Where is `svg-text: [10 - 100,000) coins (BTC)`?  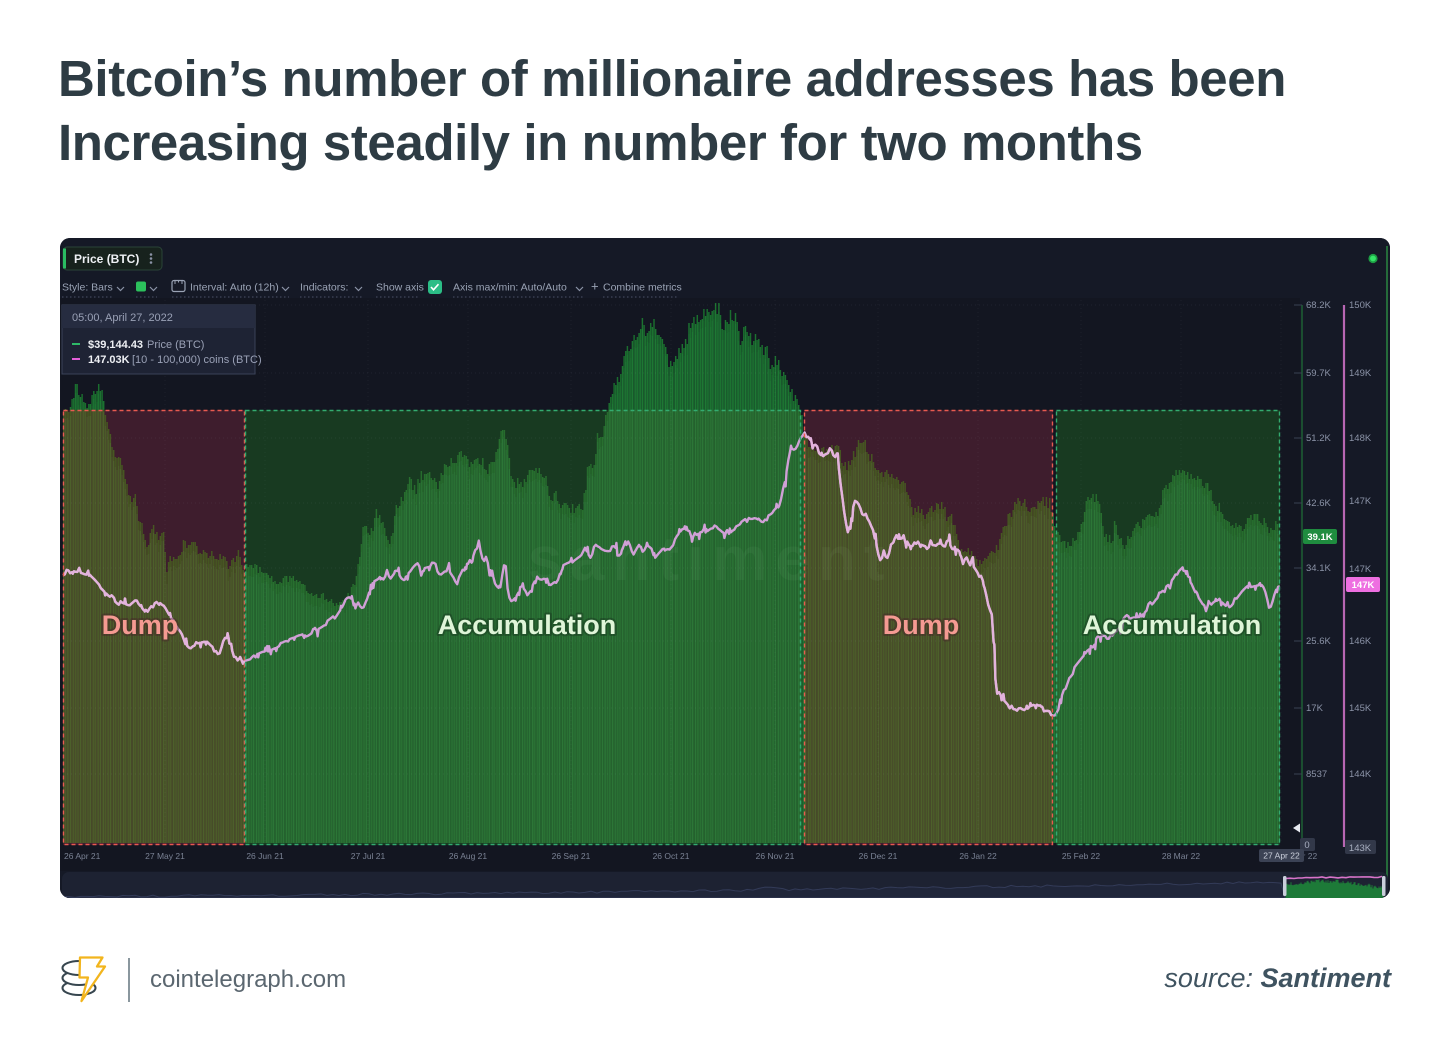 svg-text: [10 - 100,000) coins (BTC) is located at coordinates (197, 360).